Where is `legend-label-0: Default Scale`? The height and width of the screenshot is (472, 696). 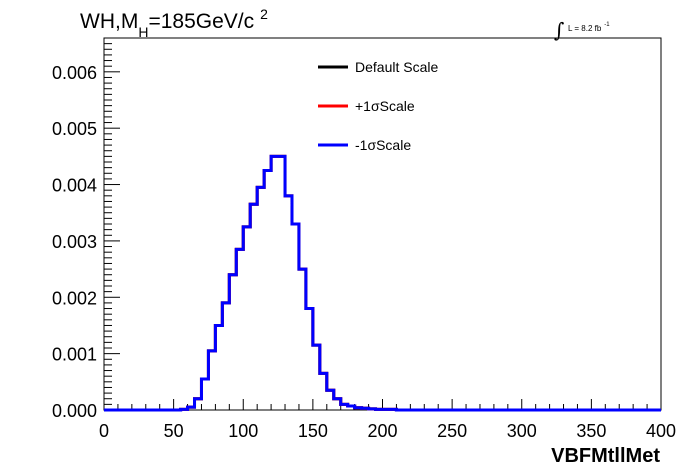
legend-label-0: Default Scale is located at coordinates (396, 67).